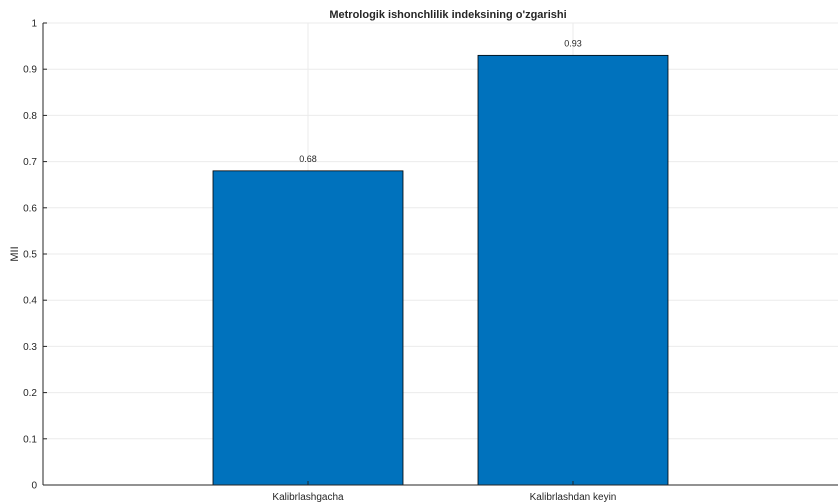 The image size is (838, 504). Describe the element at coordinates (440, 101) in the screenshot. I see `data-labels-group: 0.68 0.93` at that location.